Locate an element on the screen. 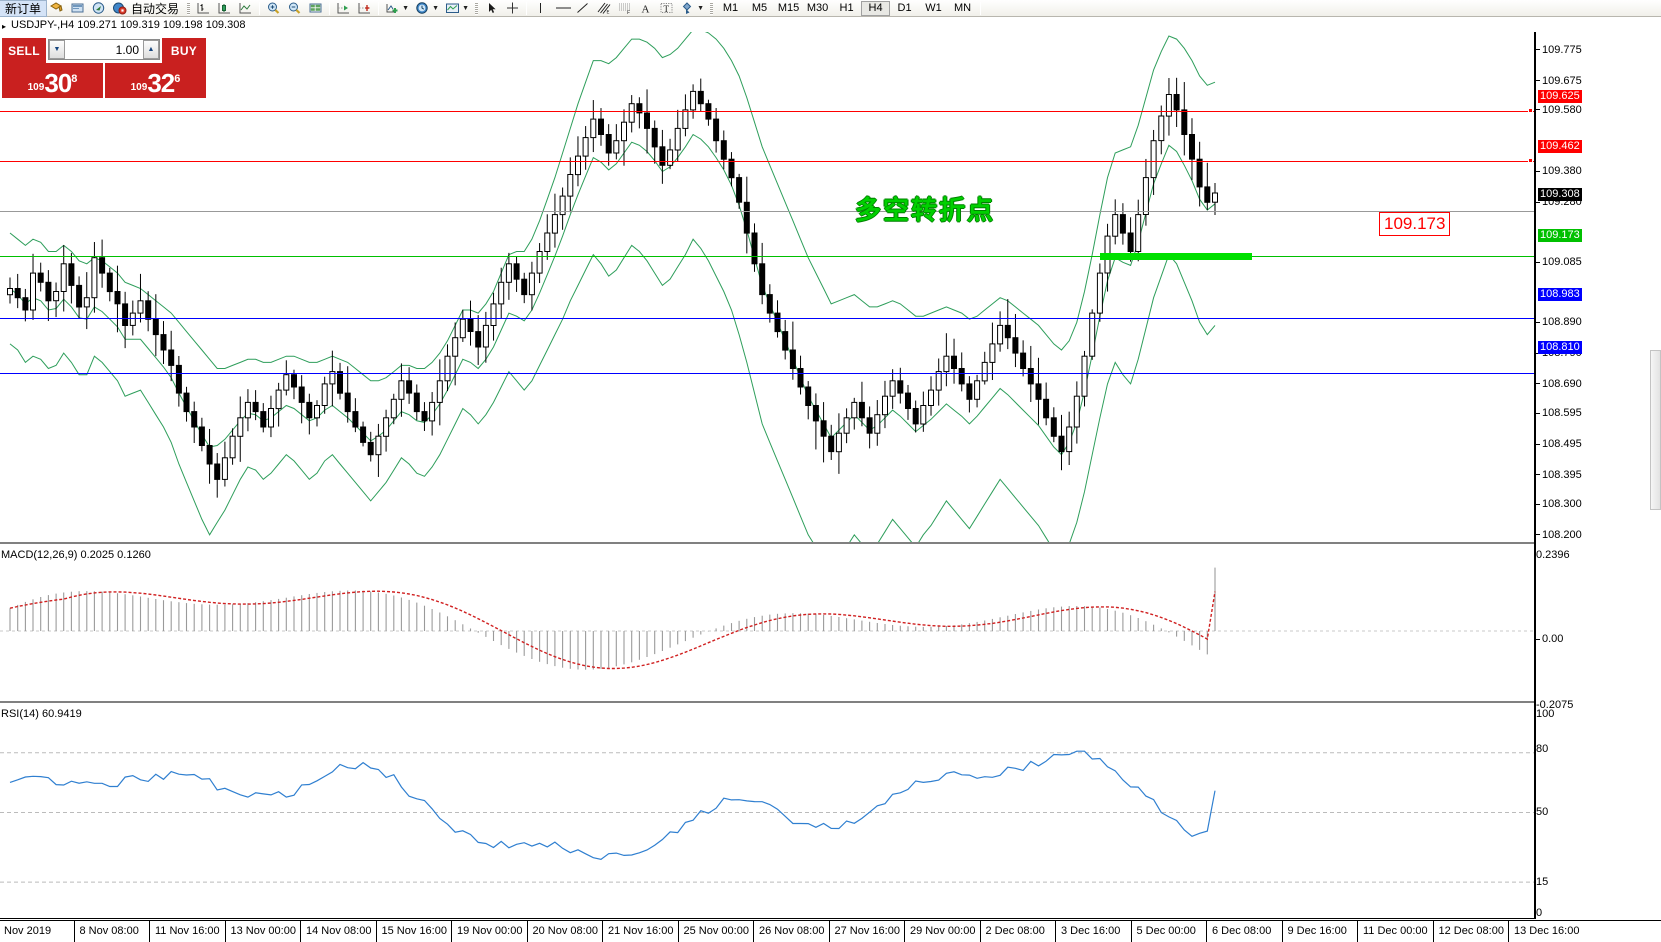  horizontal-line-icon is located at coordinates (561, 8).